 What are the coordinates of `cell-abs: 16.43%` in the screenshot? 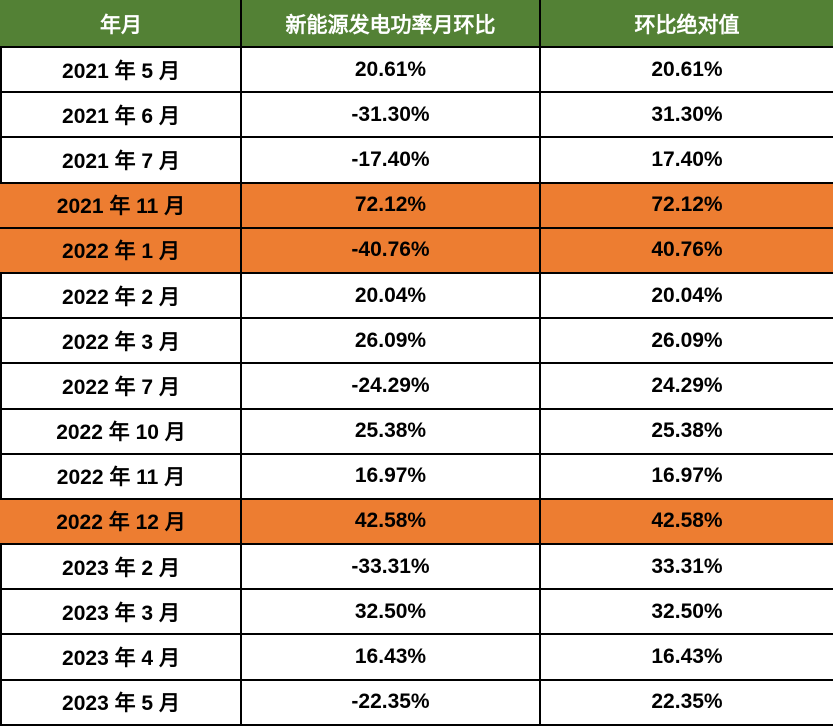 It's located at (686, 657).